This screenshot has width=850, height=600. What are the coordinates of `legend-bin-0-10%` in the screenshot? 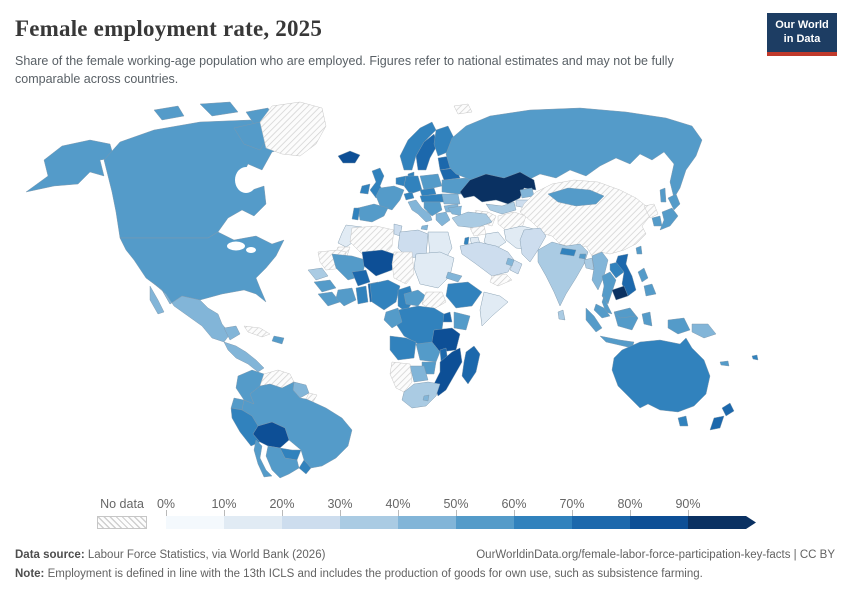 It's located at (195, 522).